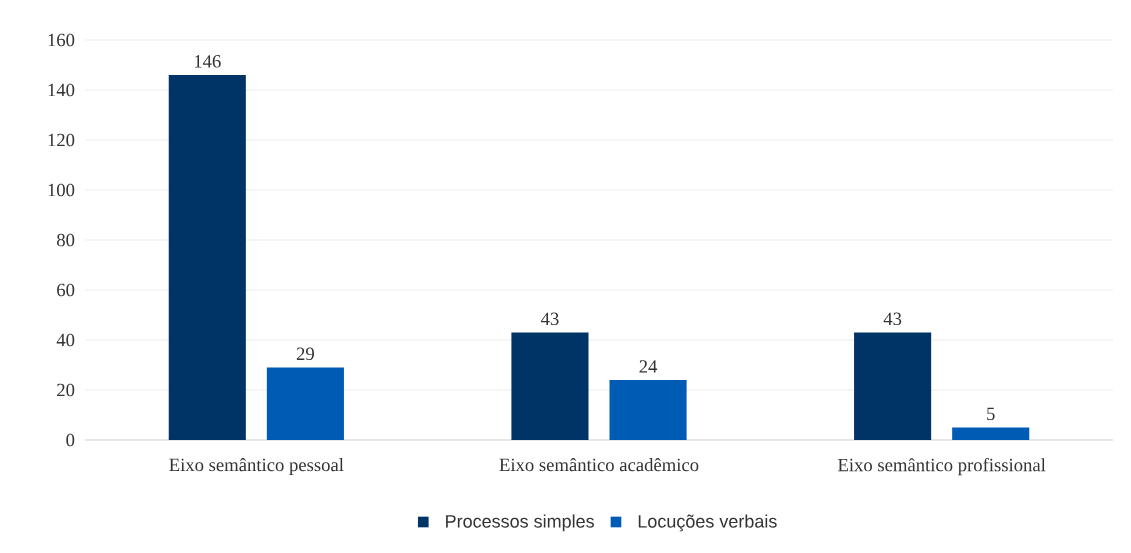  What do you see at coordinates (942, 467) in the screenshot?
I see `x-tick-label: Eixo semântico profissional` at bounding box center [942, 467].